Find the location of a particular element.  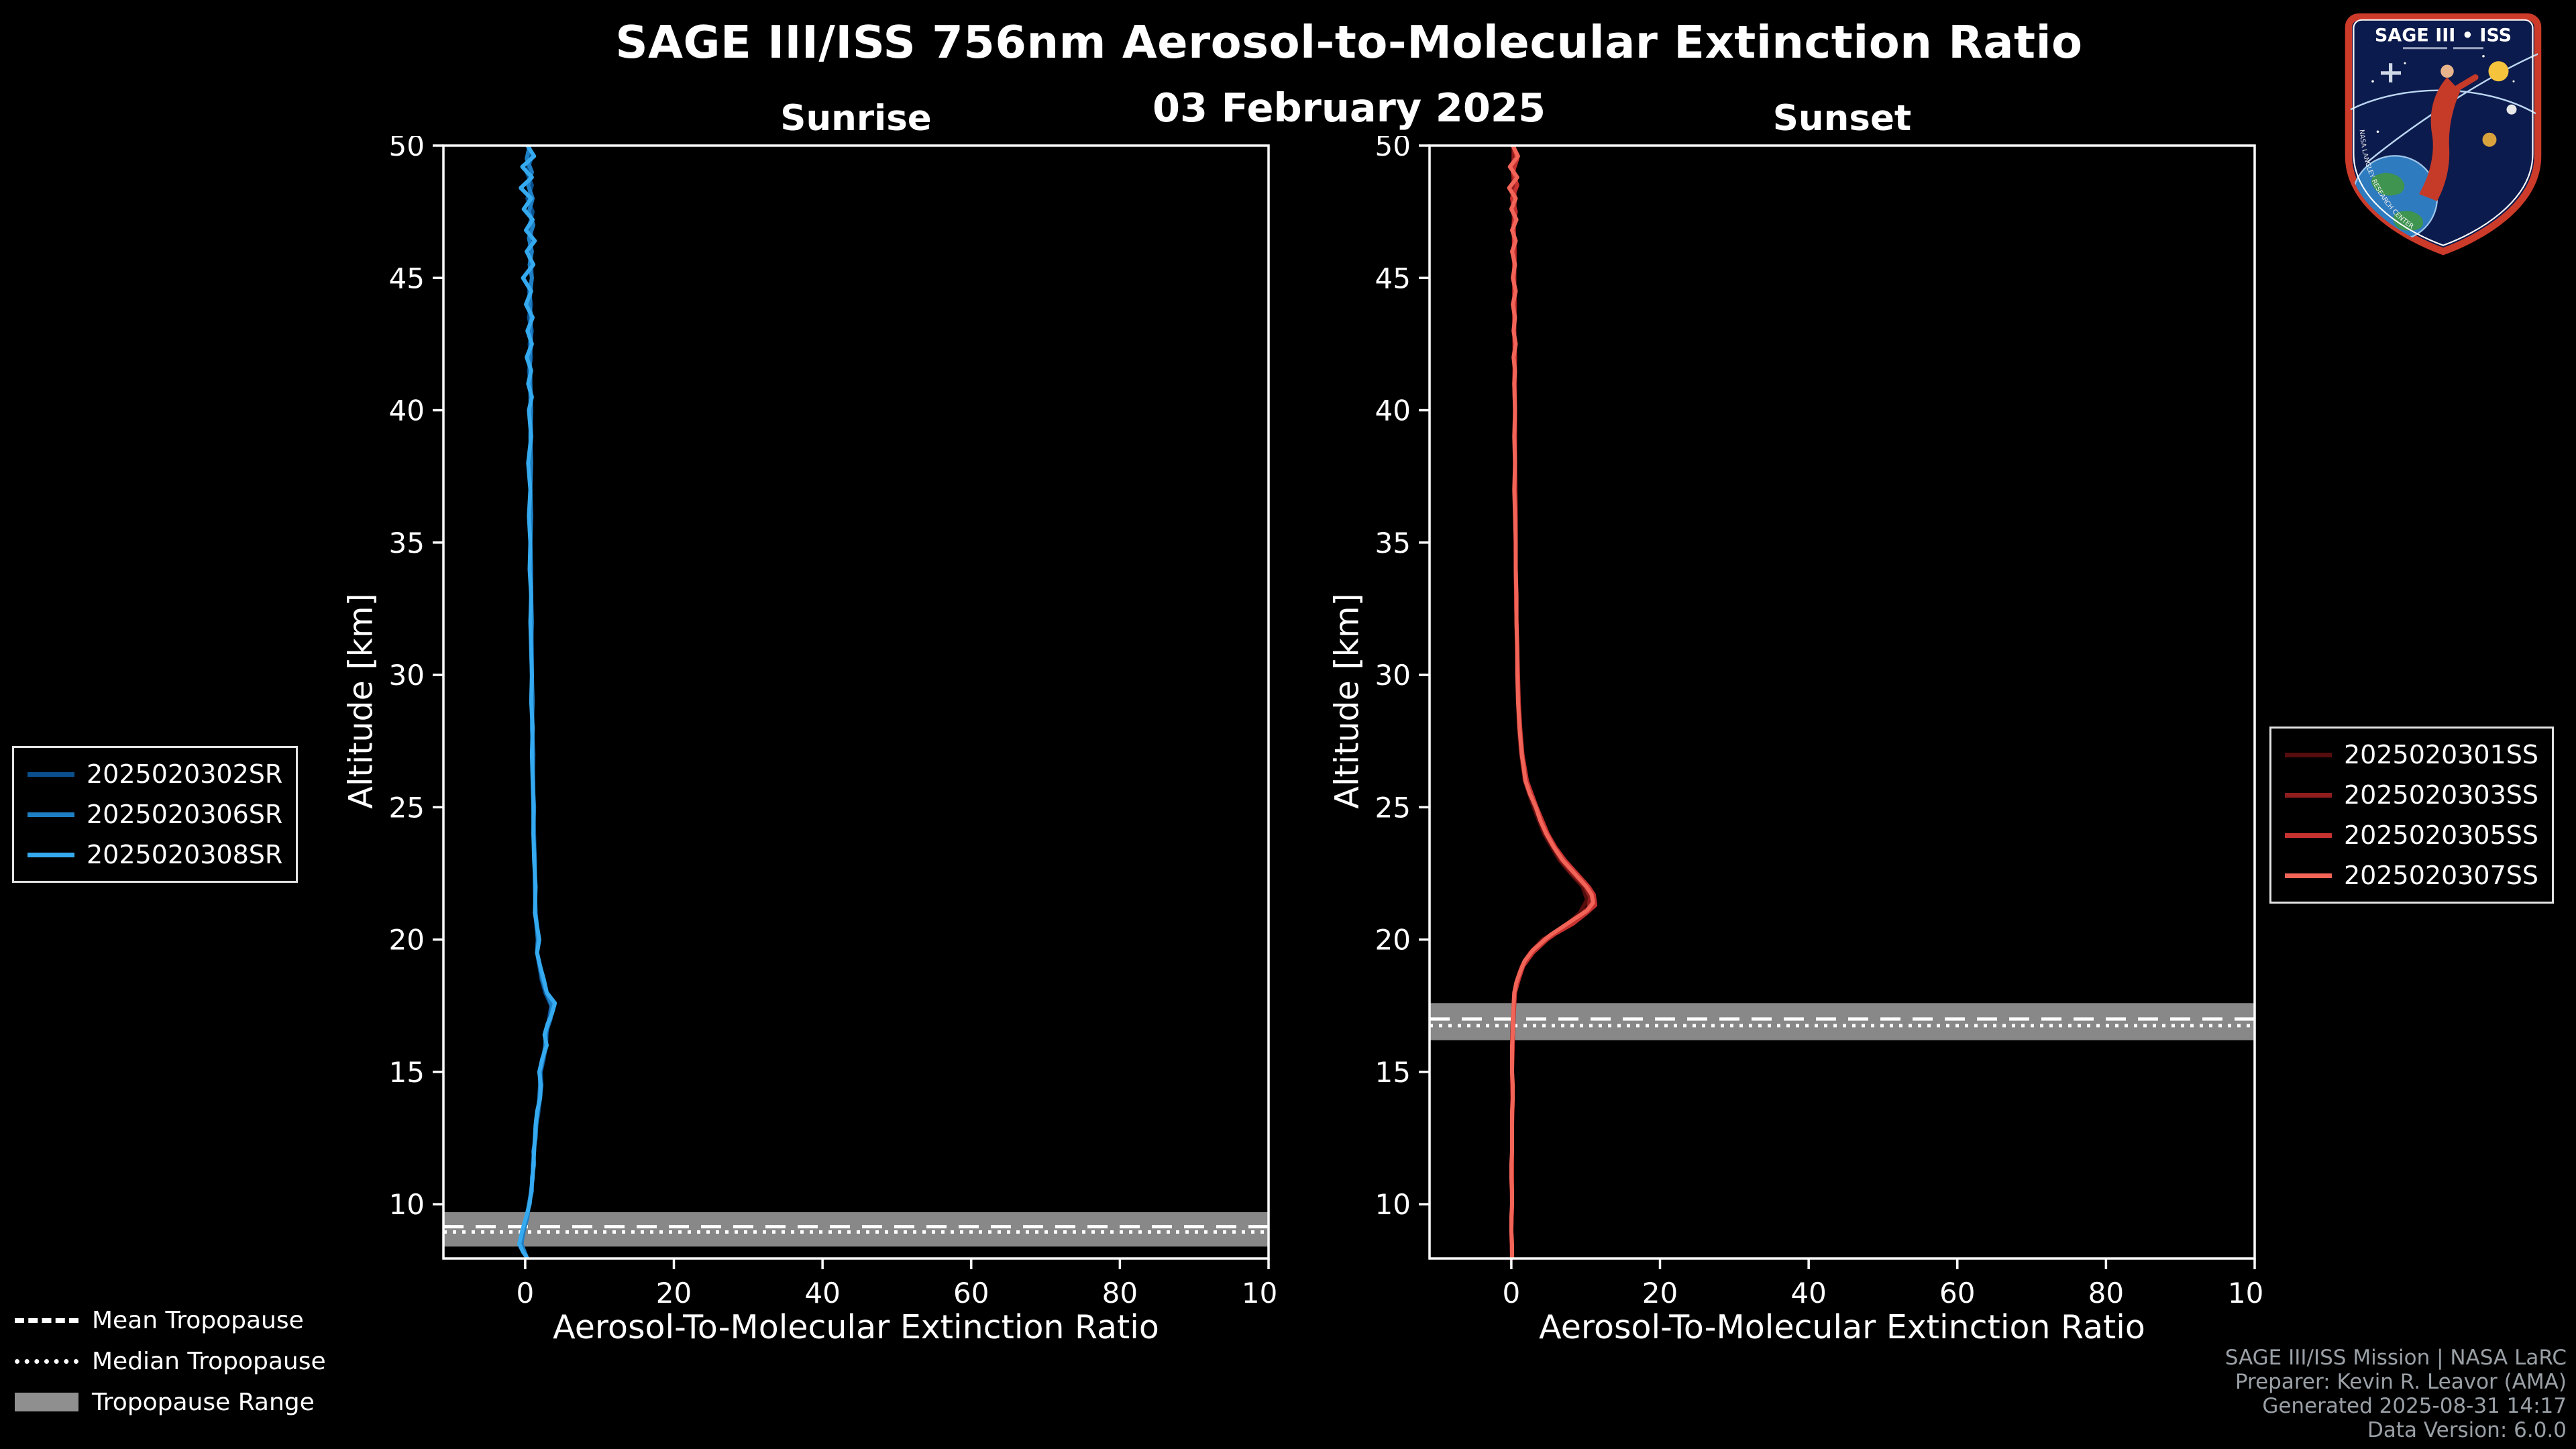

tropopause-range-label: Tropopause Range is located at coordinates (203, 1402).